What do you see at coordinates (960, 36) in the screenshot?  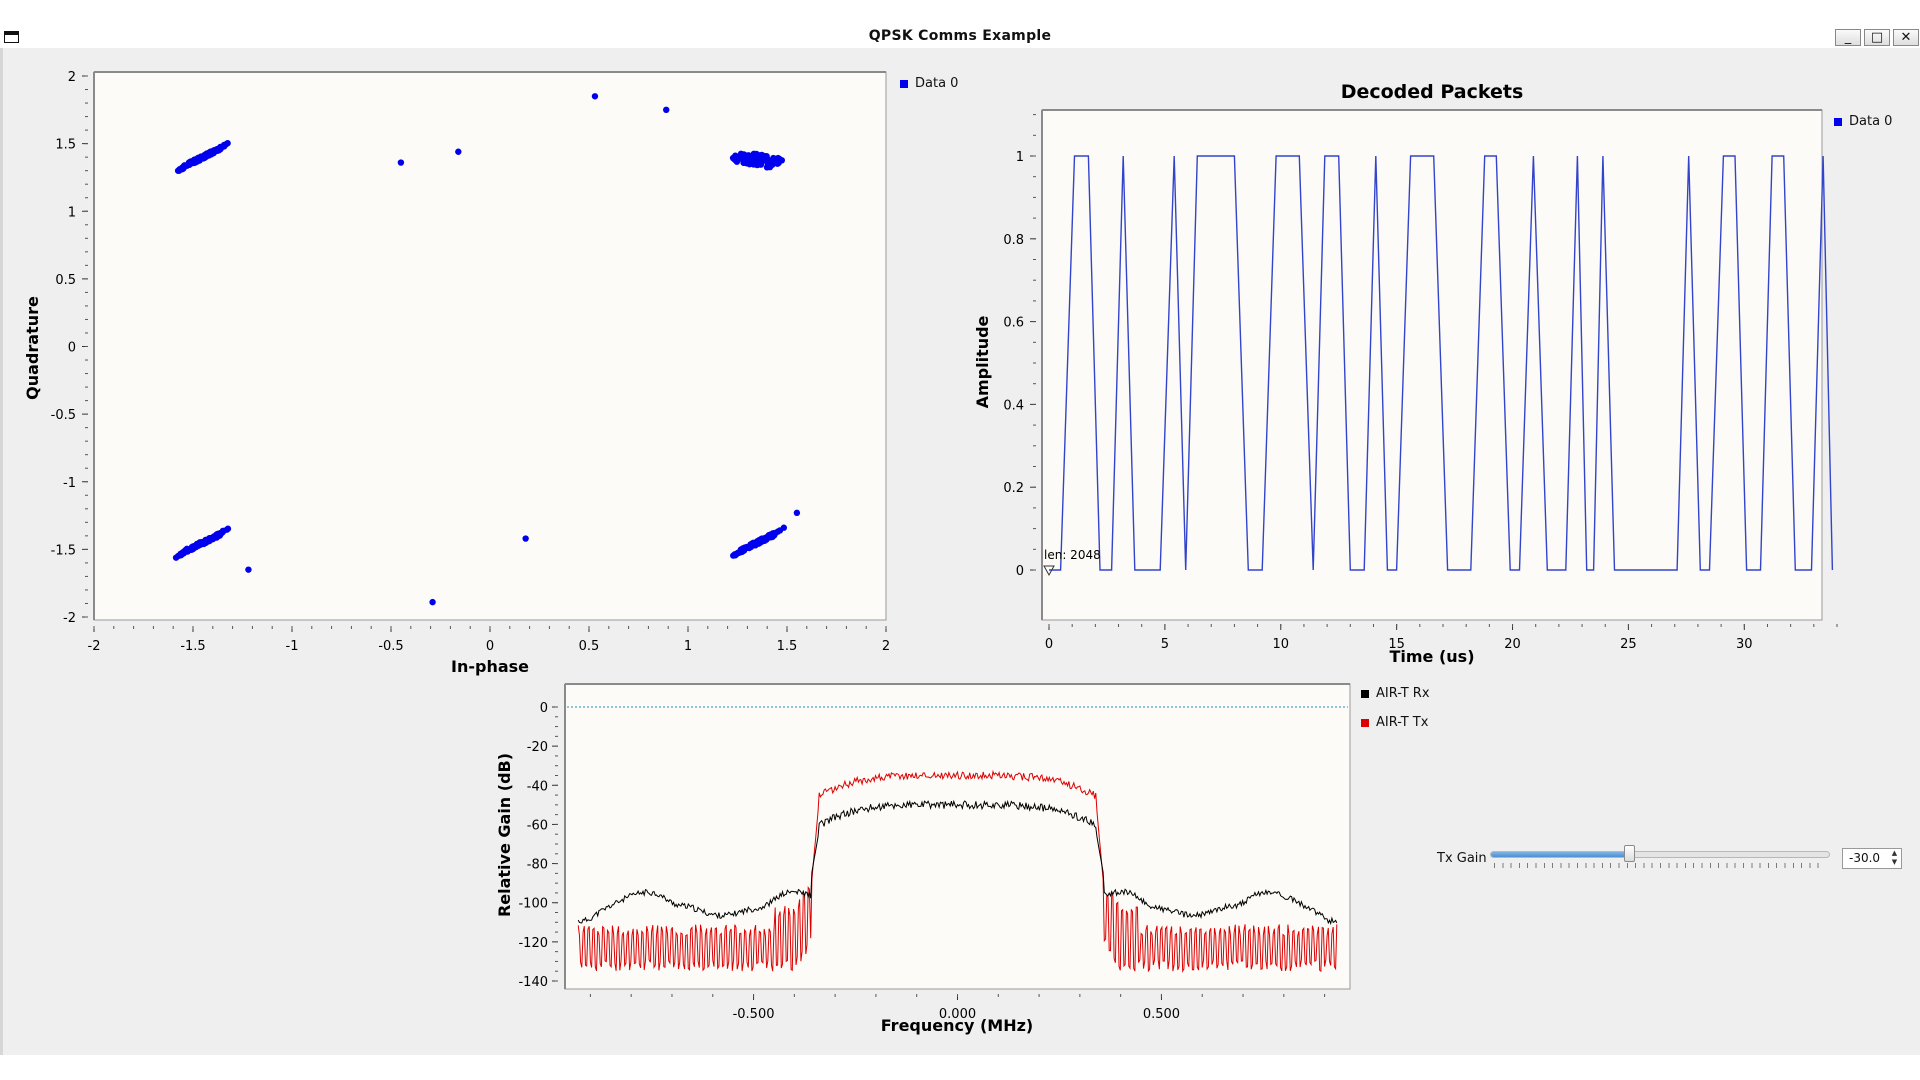 I see `window-title: QPSK Comms Example` at bounding box center [960, 36].